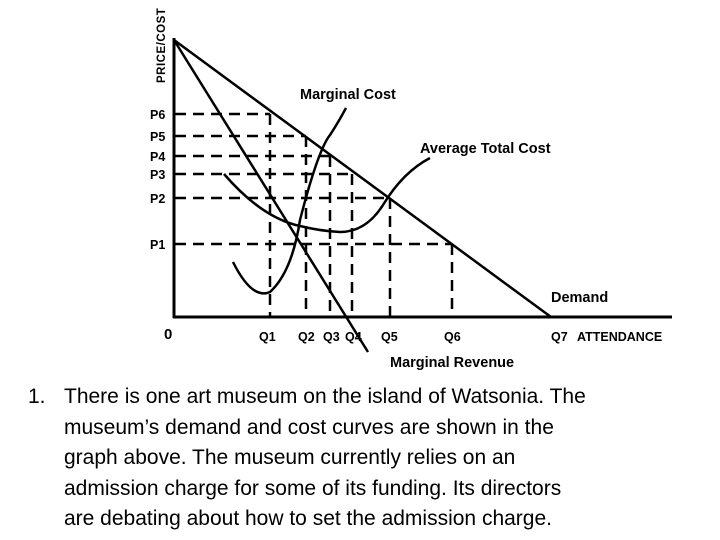 This screenshot has height=540, width=720. What do you see at coordinates (306, 337) in the screenshot?
I see `x-tick-q2: Q2` at bounding box center [306, 337].